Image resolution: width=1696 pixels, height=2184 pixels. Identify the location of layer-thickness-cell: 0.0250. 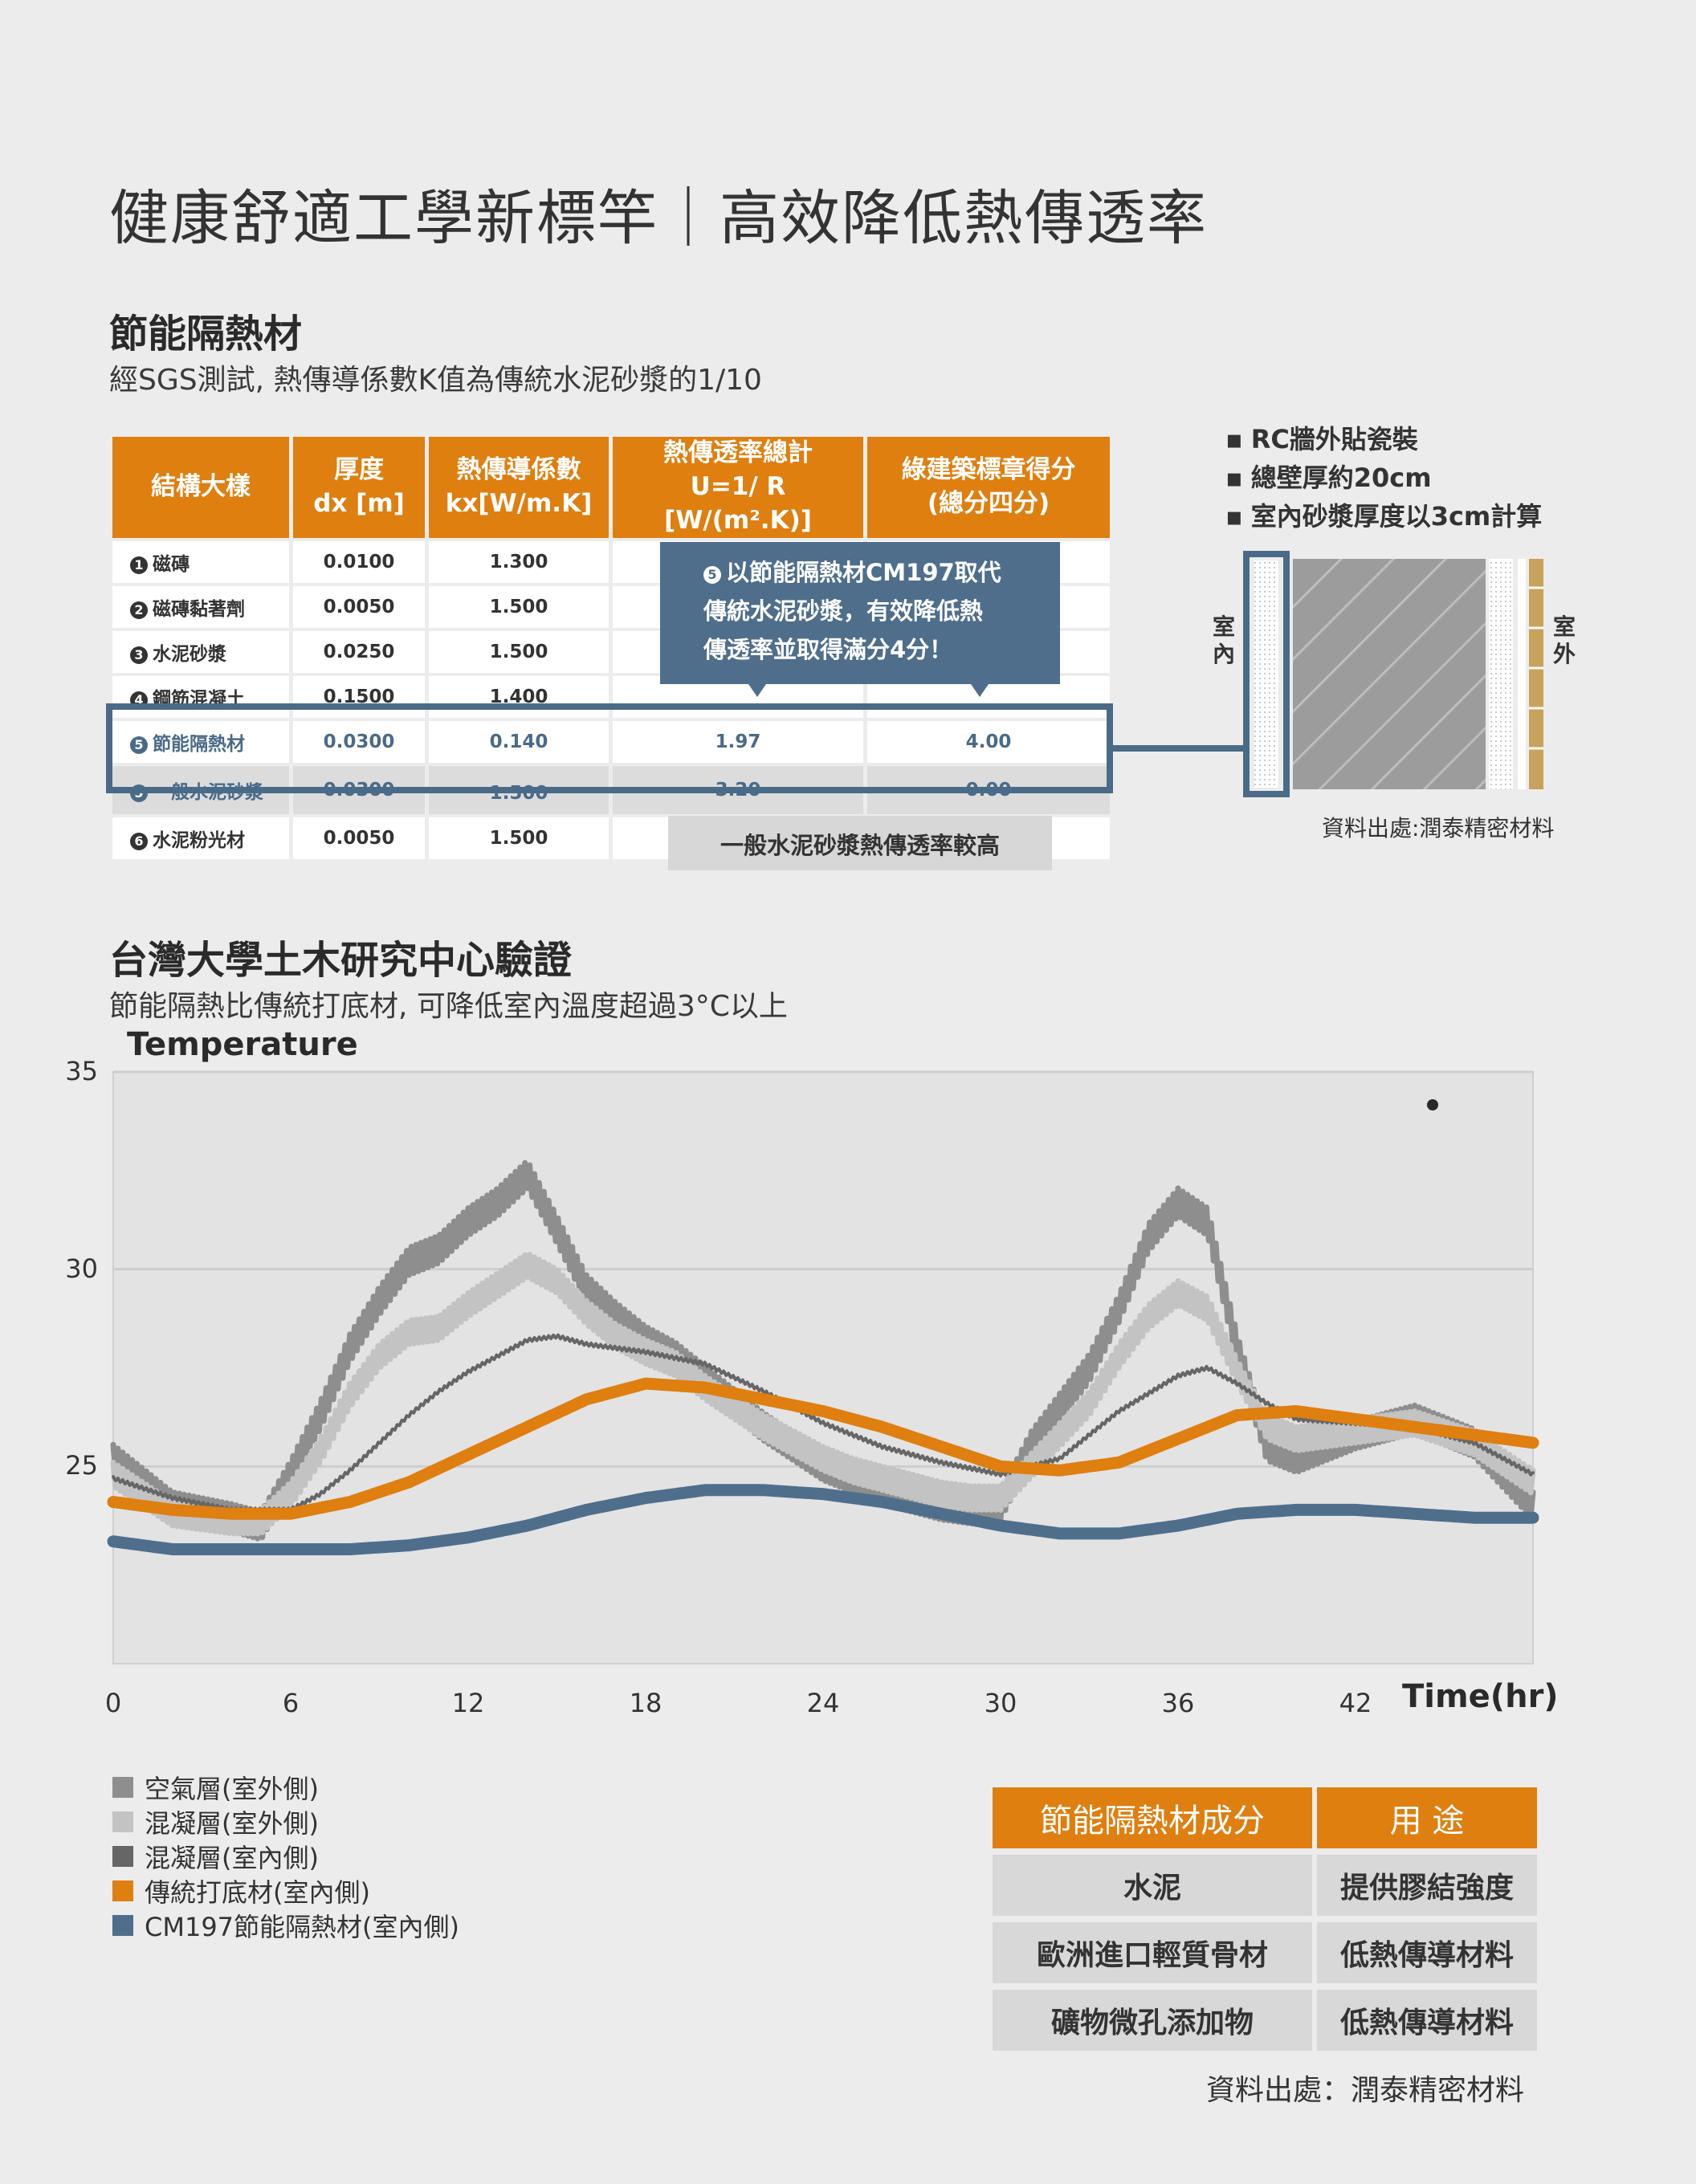
(359, 651).